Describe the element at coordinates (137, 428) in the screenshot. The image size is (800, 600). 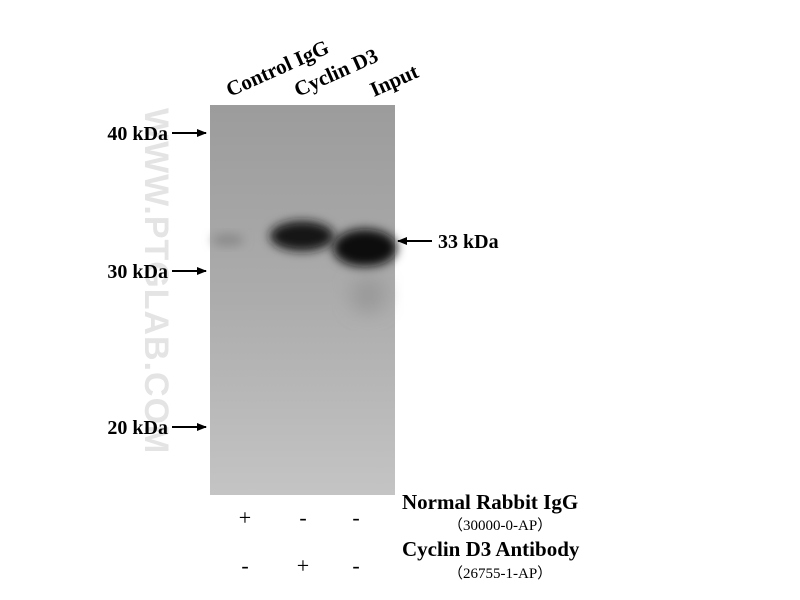
I see `marker-label: 20 kDa` at that location.